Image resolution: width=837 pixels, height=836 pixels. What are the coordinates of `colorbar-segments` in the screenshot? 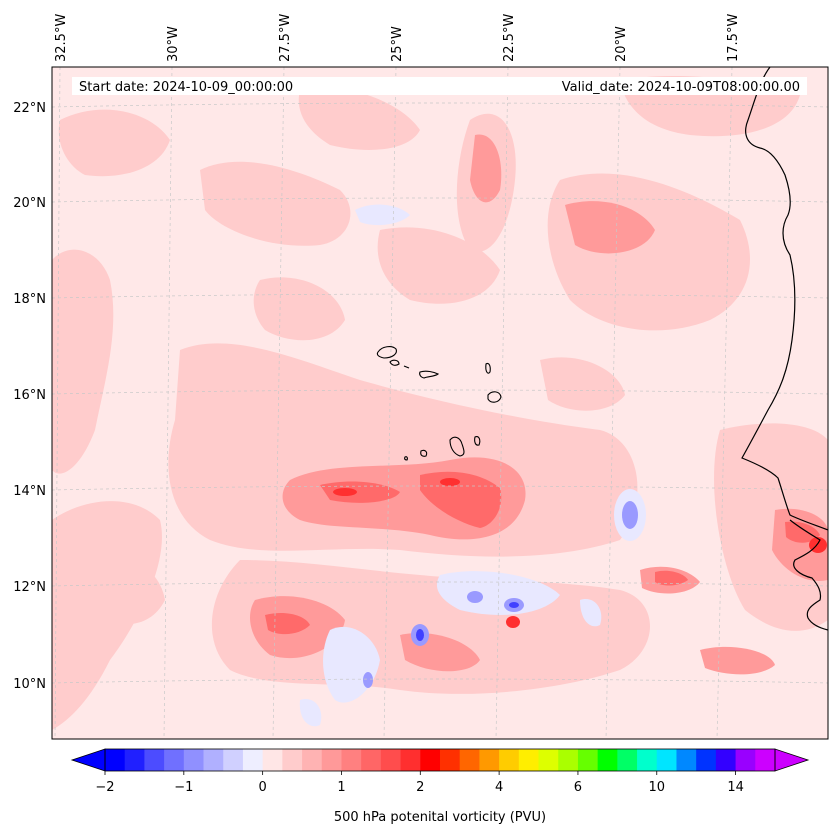 It's located at (440, 760).